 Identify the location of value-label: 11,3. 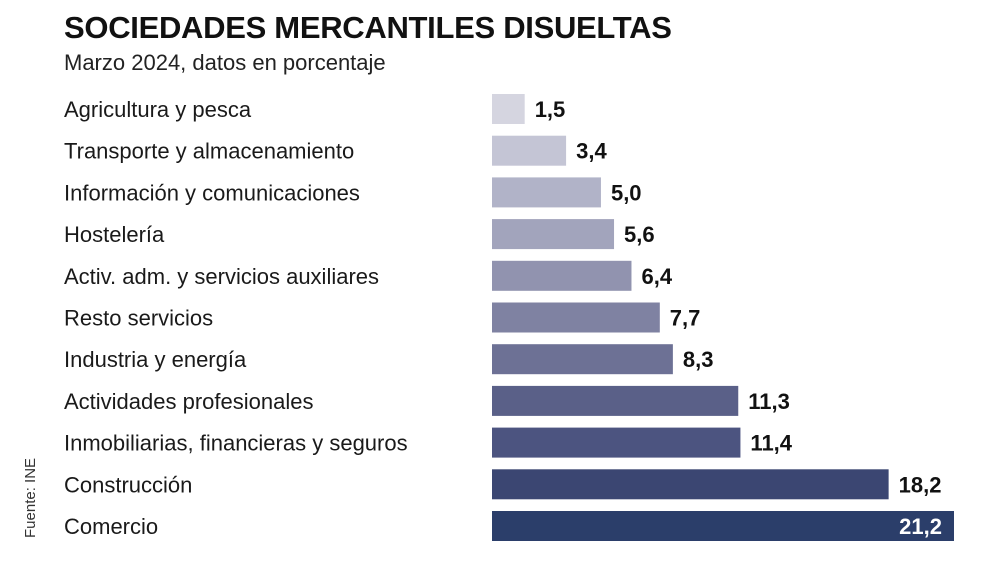
(769, 401).